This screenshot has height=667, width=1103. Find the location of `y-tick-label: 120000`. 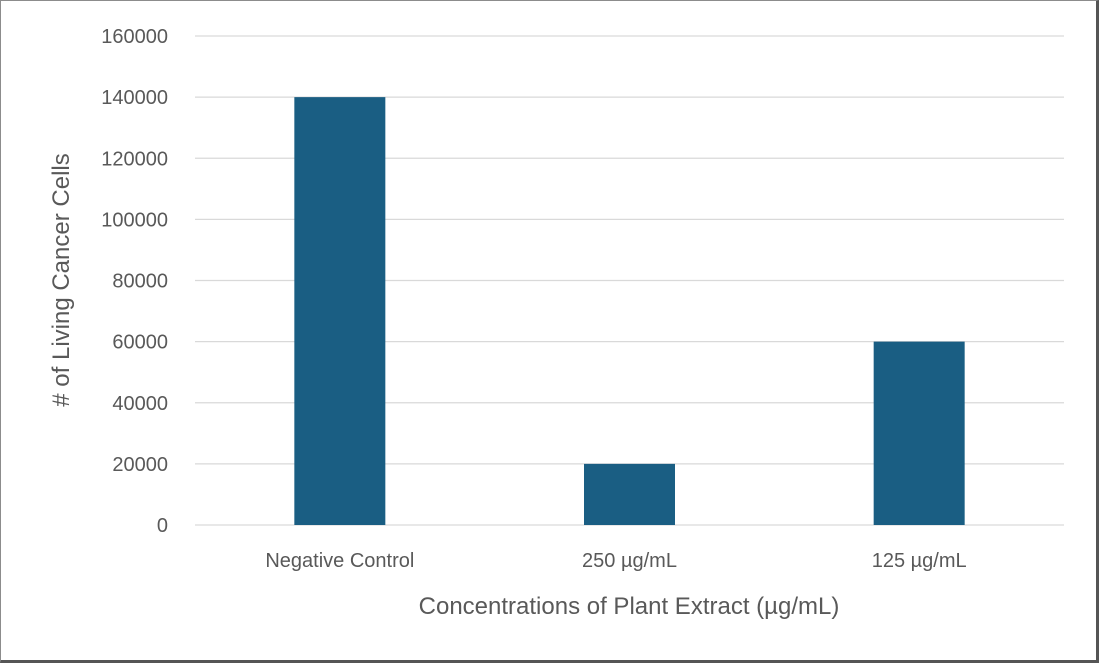

y-tick-label: 120000 is located at coordinates (134, 159).